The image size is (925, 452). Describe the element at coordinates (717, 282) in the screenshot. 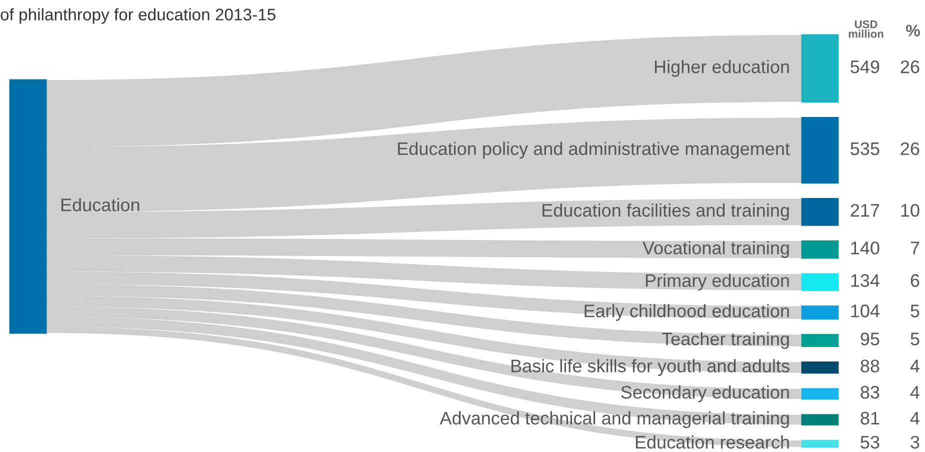

I see `category-label: Primary education` at that location.